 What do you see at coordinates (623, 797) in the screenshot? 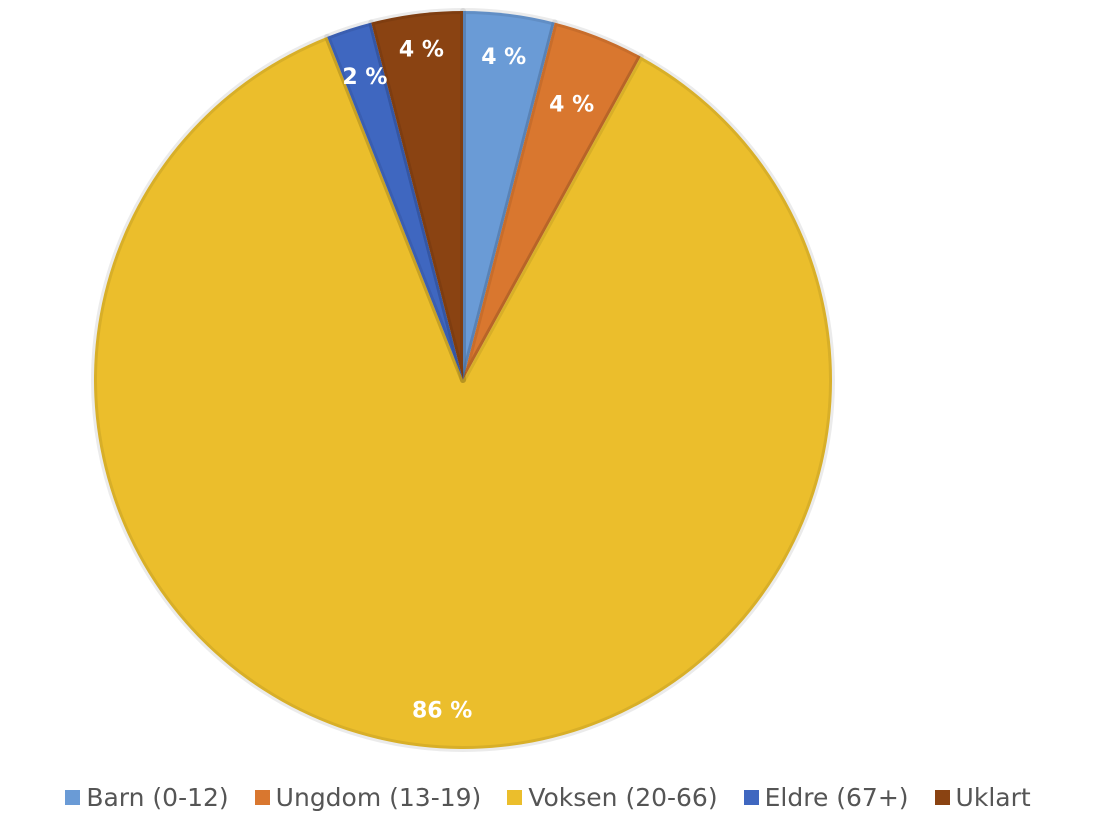
I see `legend-label-3: Voksen (20-66)` at bounding box center [623, 797].